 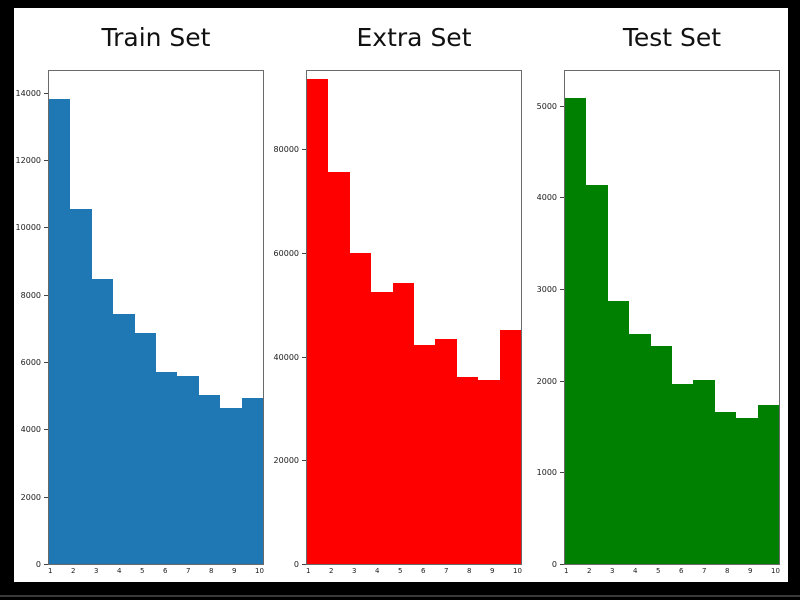 I want to click on y-axis: 0 1000 2000 3000 4000 5000, so click(x=547, y=319).